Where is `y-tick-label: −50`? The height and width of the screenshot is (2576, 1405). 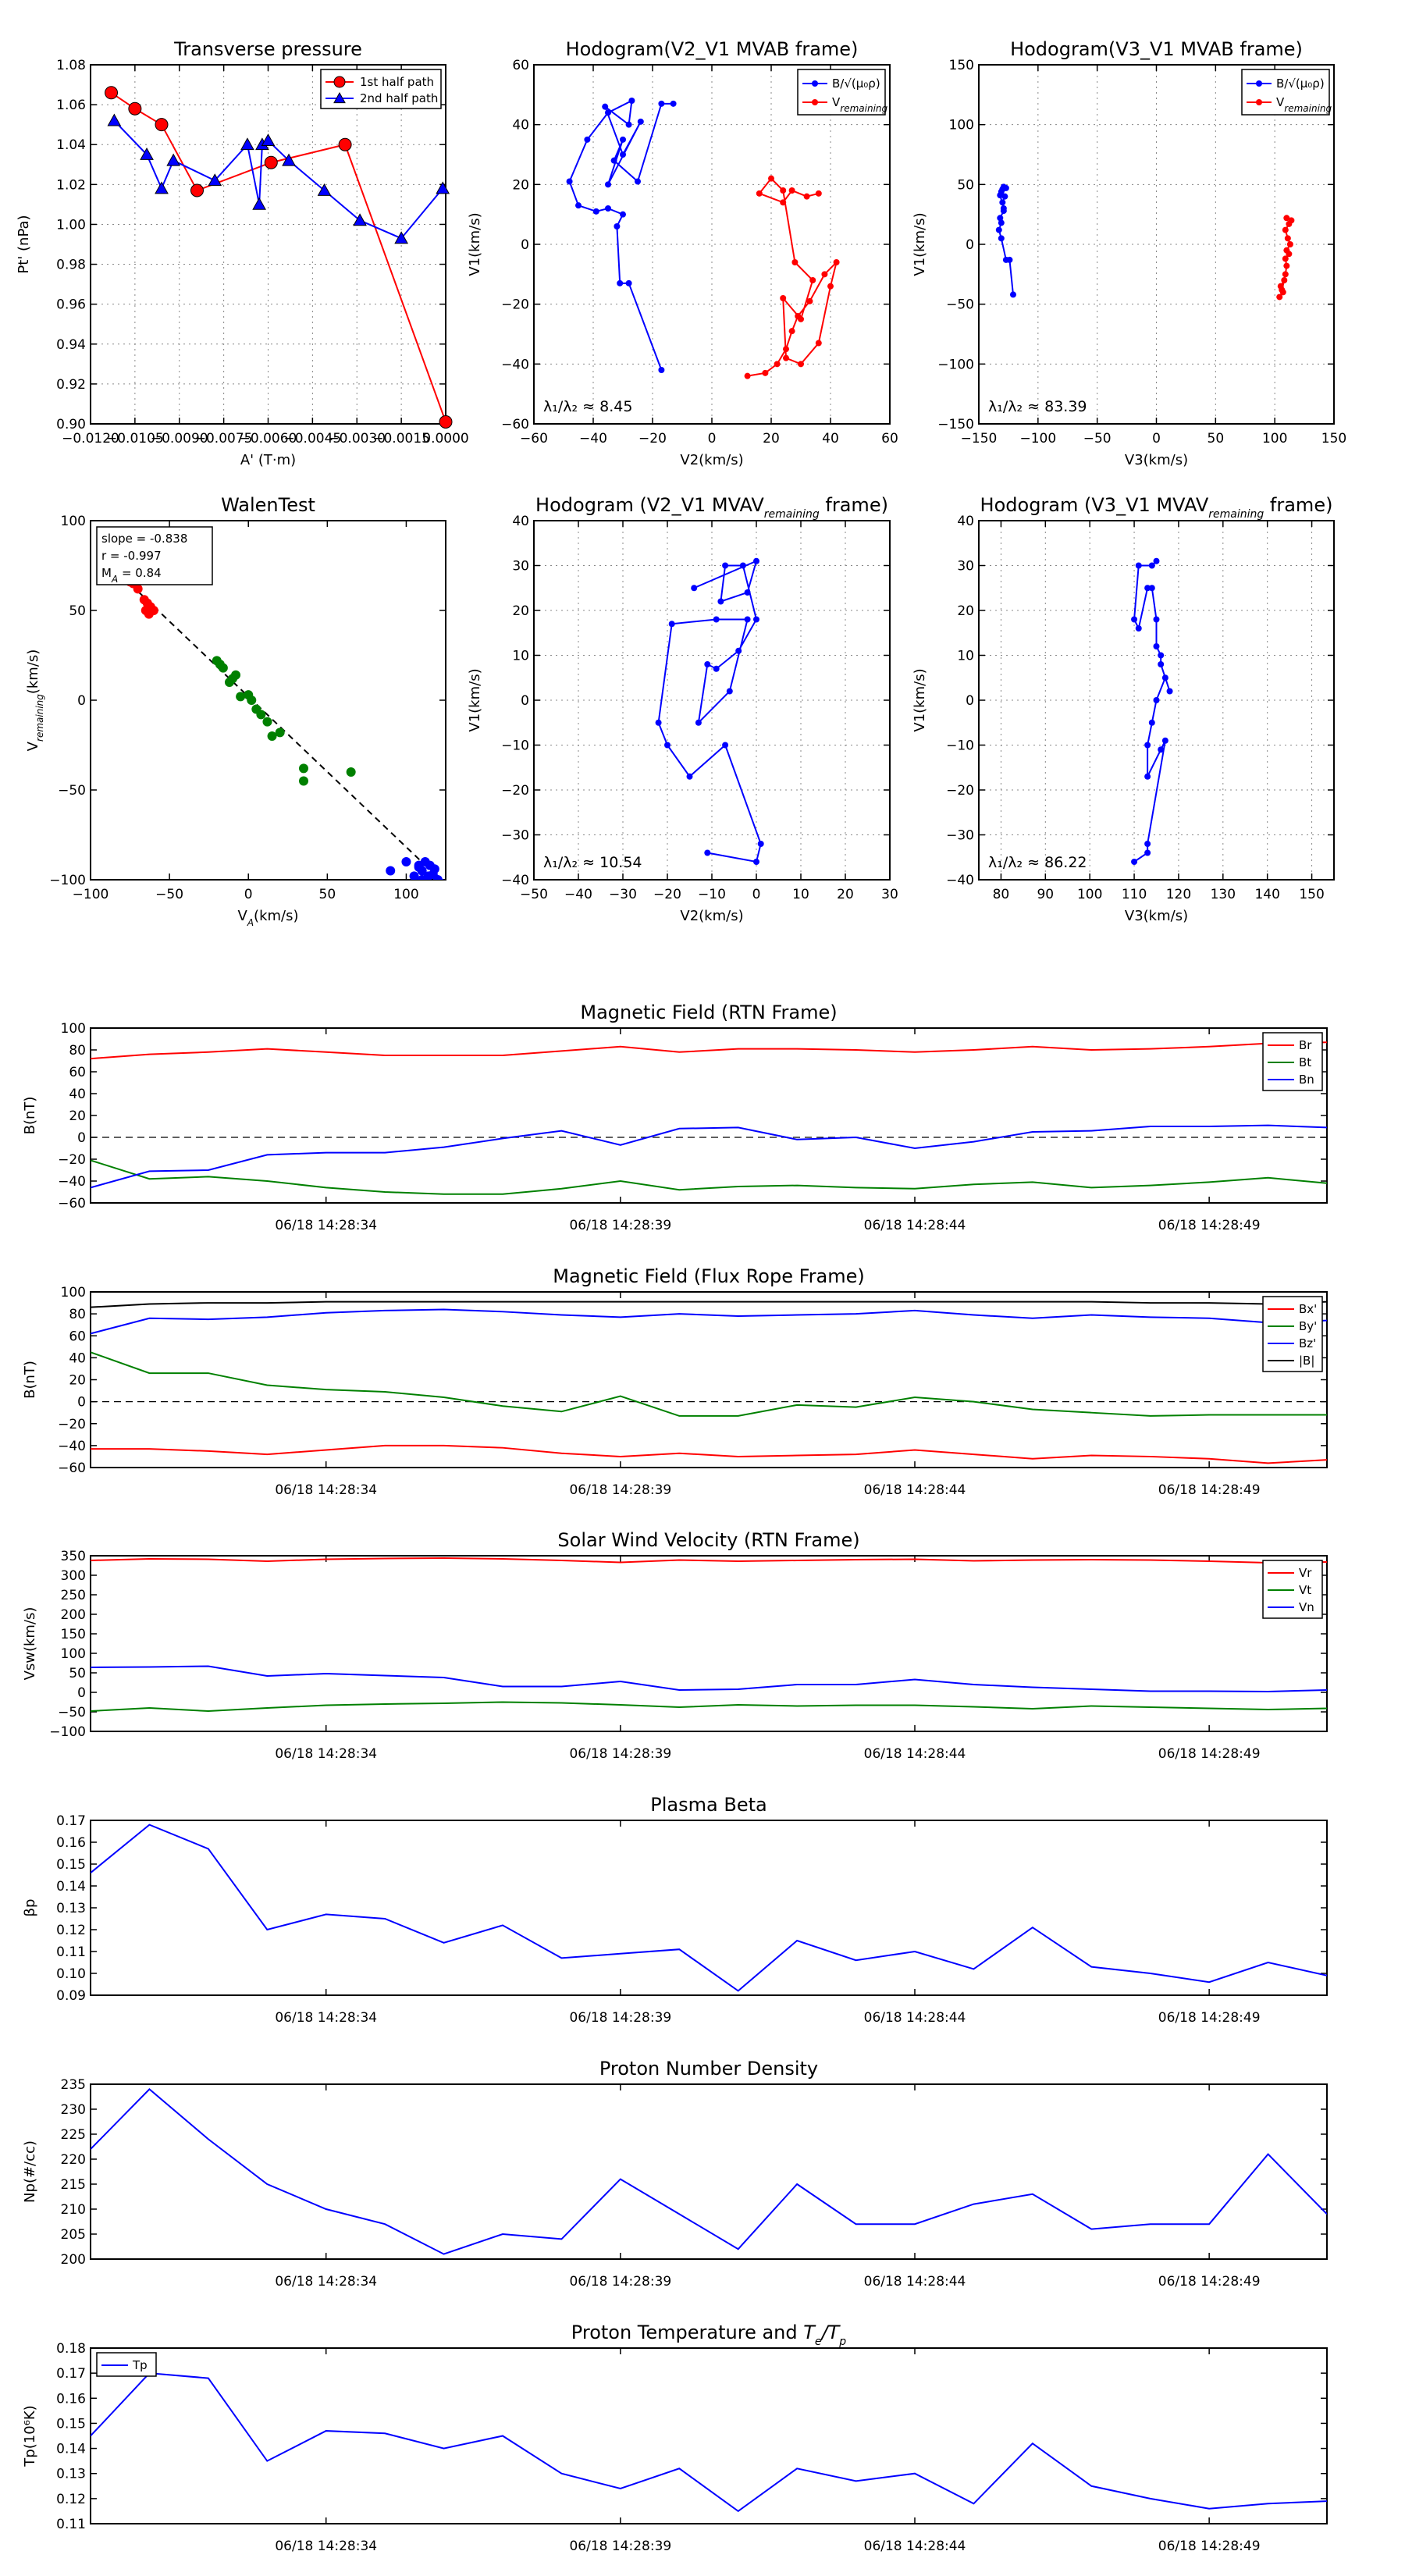 y-tick-label: −50 is located at coordinates (72, 1712).